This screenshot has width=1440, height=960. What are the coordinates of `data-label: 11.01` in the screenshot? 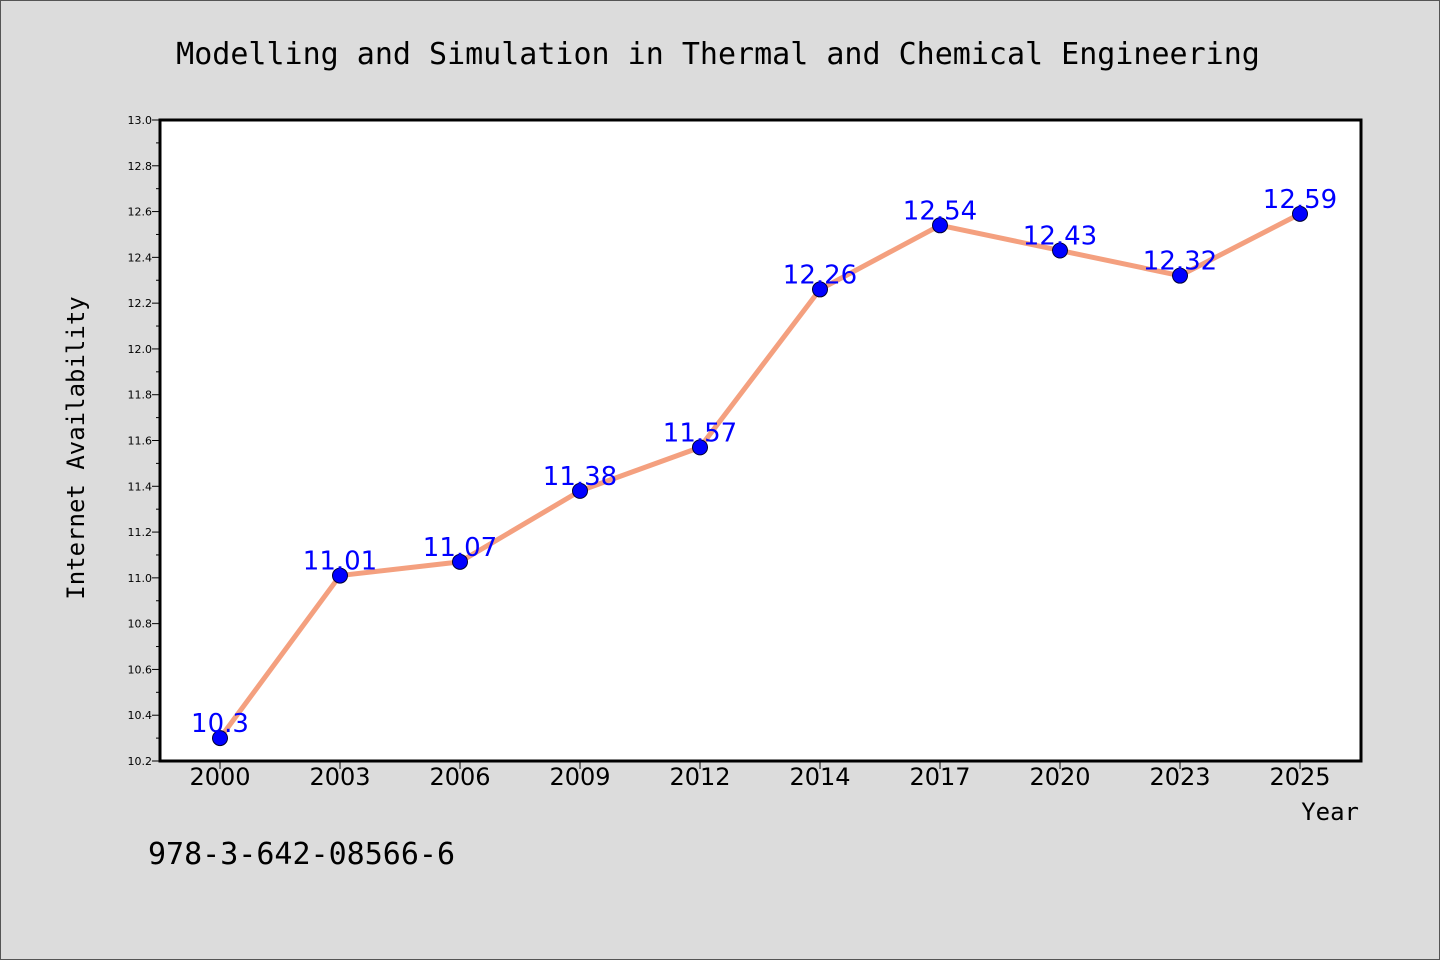 It's located at (340, 562).